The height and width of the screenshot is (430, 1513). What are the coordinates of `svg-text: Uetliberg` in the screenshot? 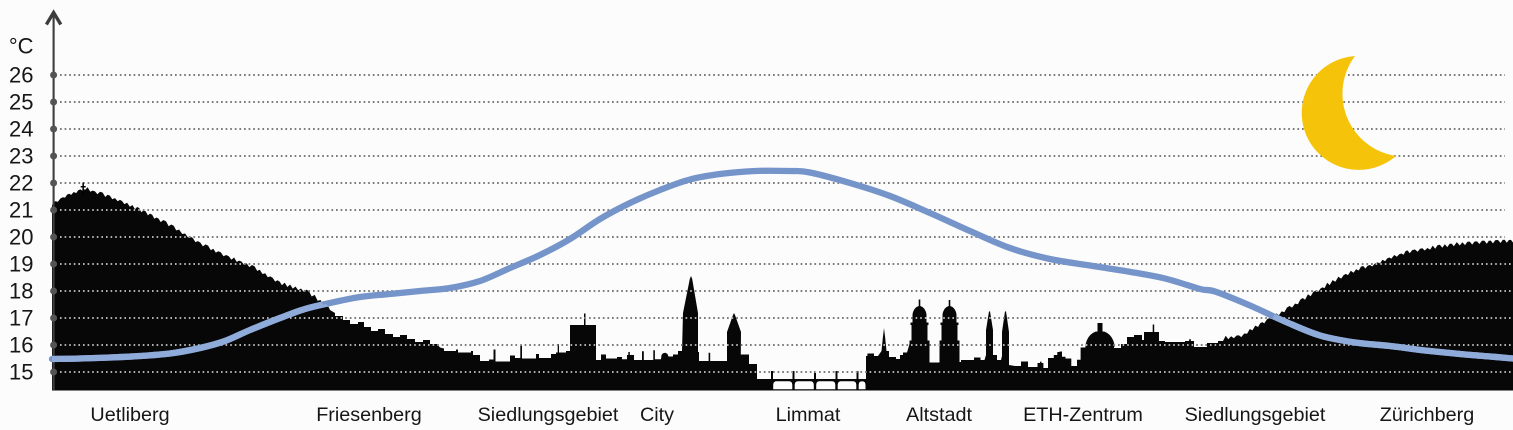 It's located at (129, 415).